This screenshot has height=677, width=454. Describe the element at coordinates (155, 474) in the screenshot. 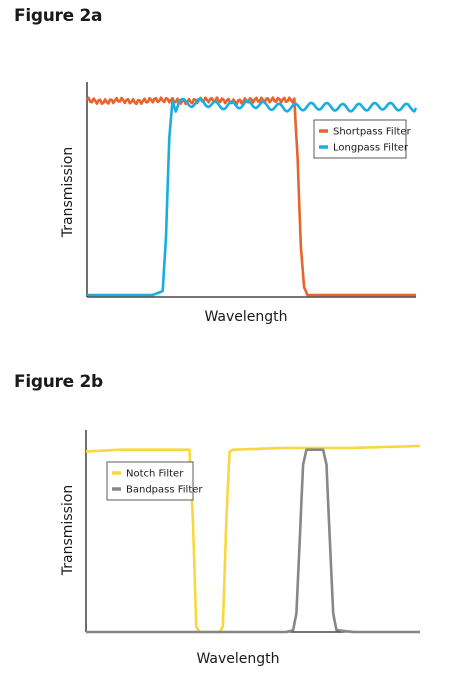

I see `legend-label-notch-filter: Notch Filter` at that location.